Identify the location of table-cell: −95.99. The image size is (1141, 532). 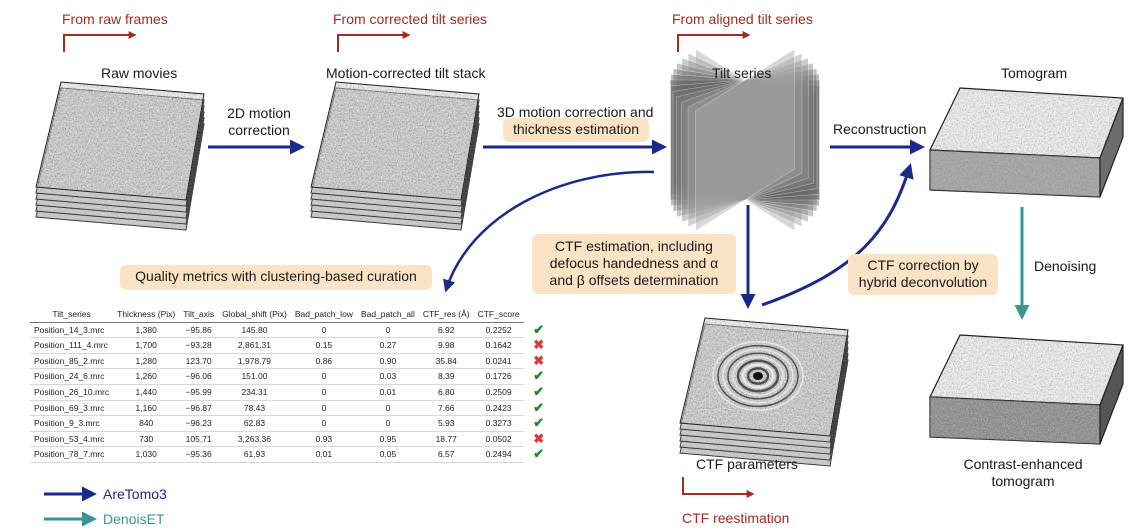
(199, 392).